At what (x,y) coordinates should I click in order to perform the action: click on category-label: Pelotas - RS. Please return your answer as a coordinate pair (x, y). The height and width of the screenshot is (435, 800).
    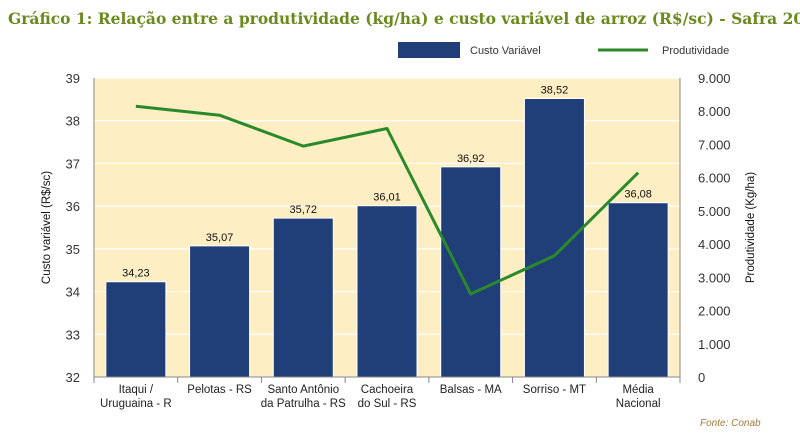
    Looking at the image, I should click on (219, 390).